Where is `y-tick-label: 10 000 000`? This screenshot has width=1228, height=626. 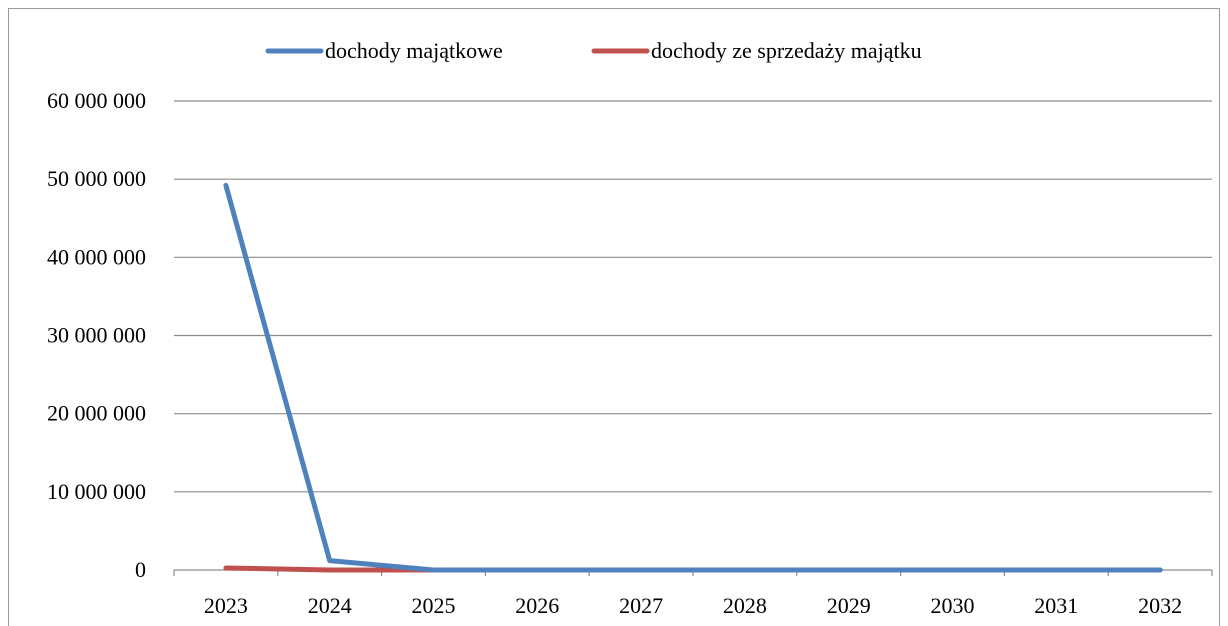
y-tick-label: 10 000 000 is located at coordinates (96, 491).